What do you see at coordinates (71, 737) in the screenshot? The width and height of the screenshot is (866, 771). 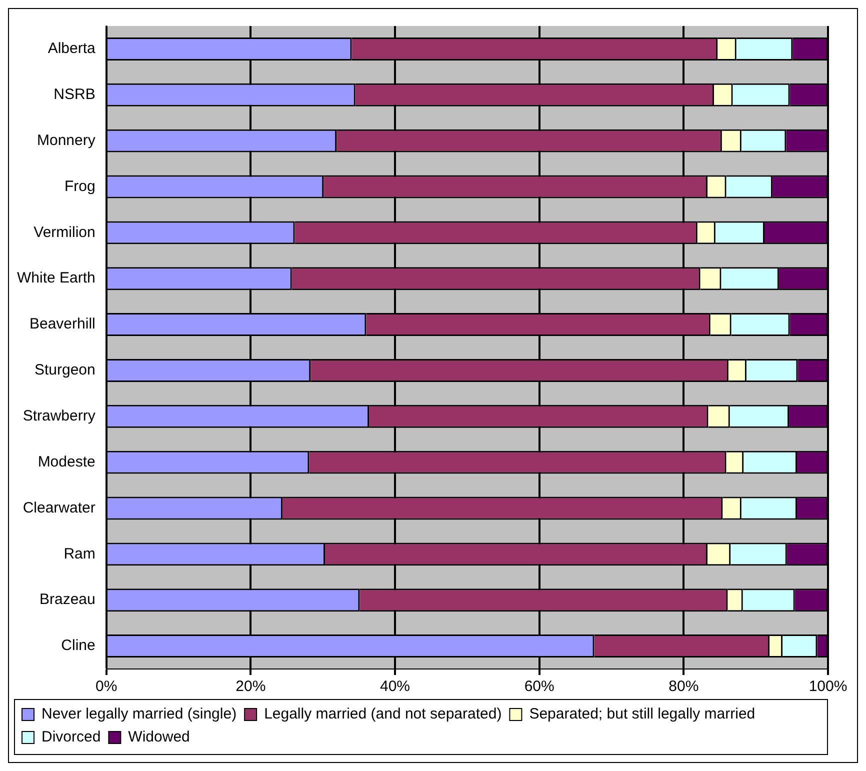 I see `legend-label: Divorced` at bounding box center [71, 737].